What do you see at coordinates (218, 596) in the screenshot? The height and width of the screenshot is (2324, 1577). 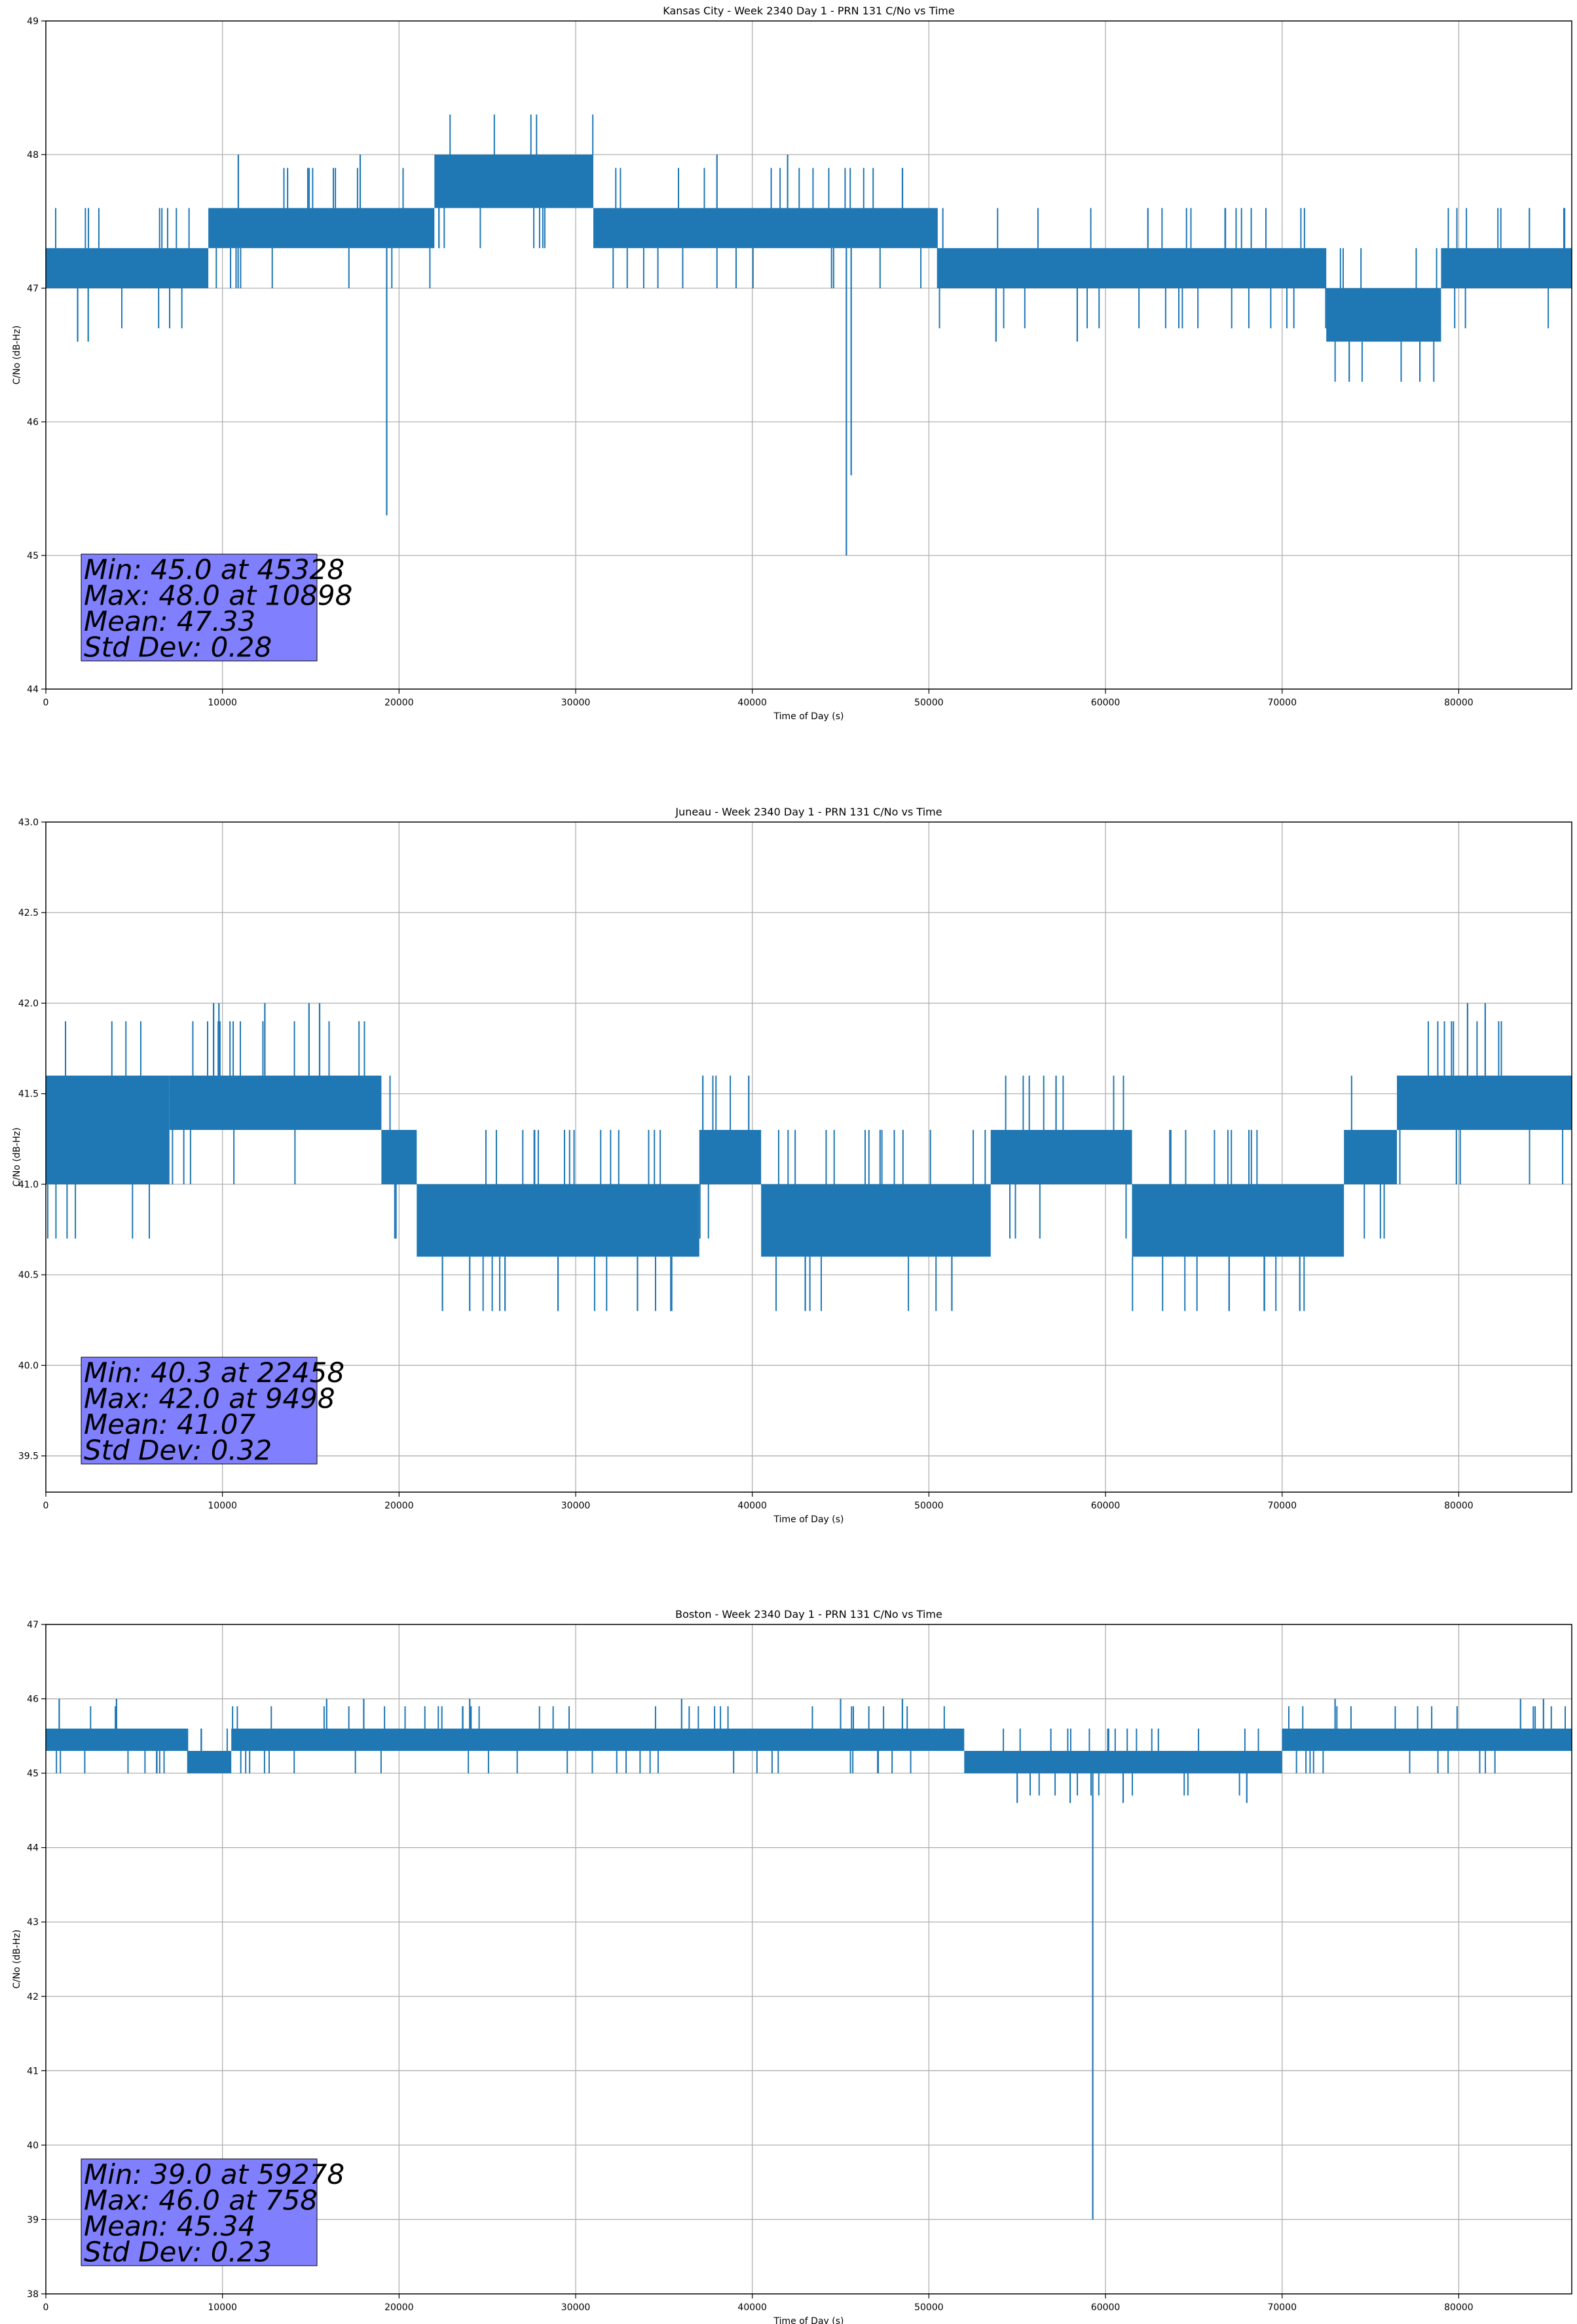 I see `stats-line: Max: 48.0 at 10898` at bounding box center [218, 596].